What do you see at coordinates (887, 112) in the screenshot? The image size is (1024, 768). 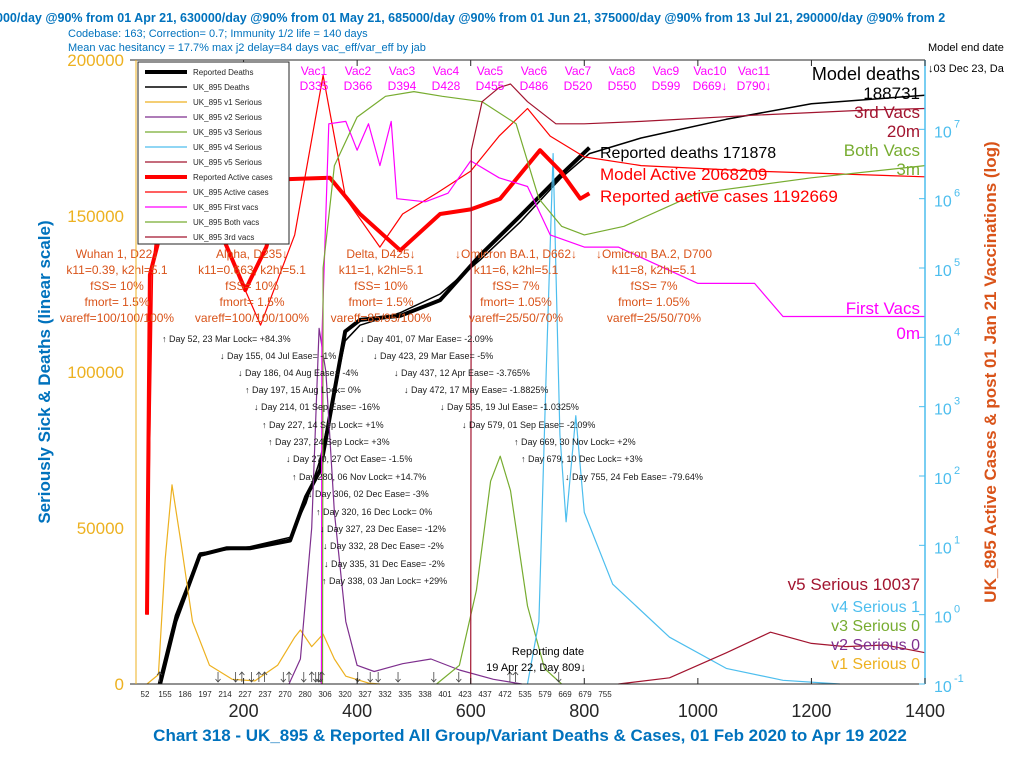 I see `end-label: 3rd Vacs` at bounding box center [887, 112].